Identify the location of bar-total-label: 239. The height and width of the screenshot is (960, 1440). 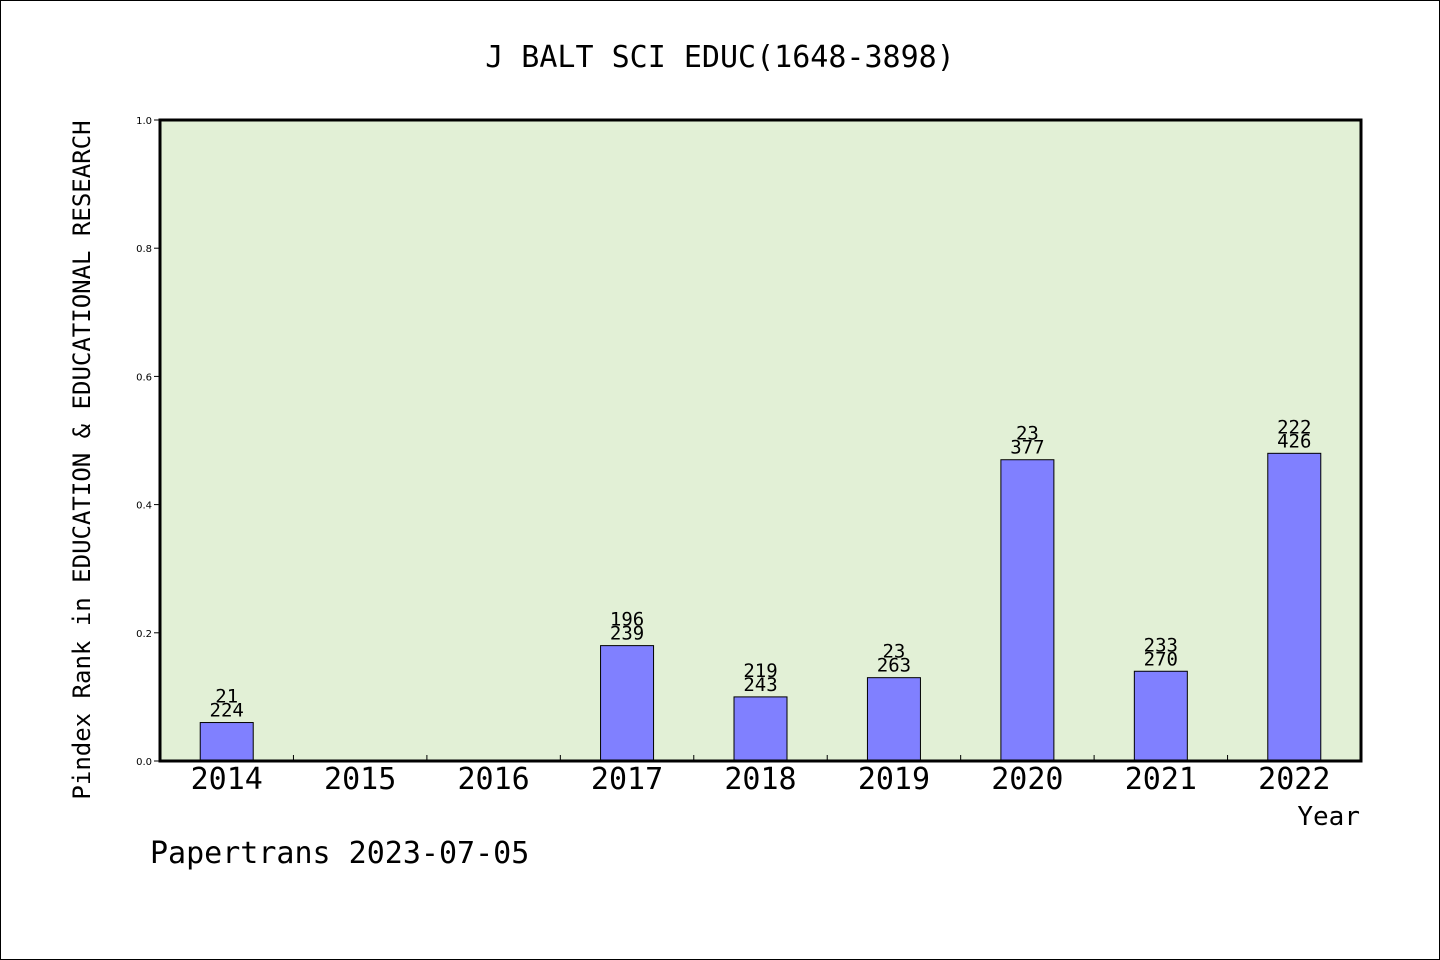
(627, 634).